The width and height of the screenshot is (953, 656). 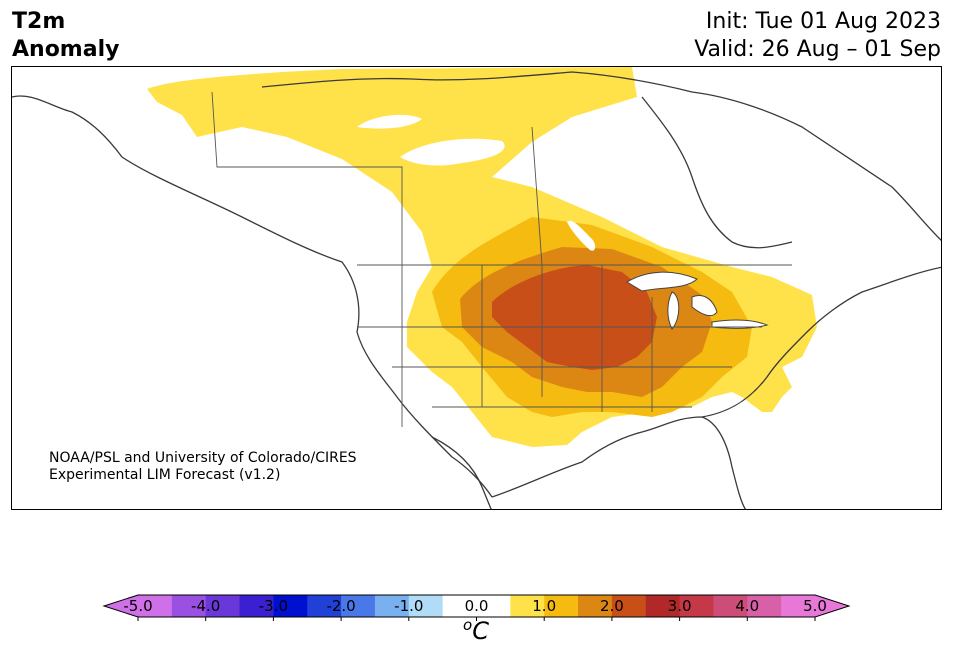 I want to click on credit-line-2: Experimental LIM Forecast (v1.2), so click(x=165, y=475).